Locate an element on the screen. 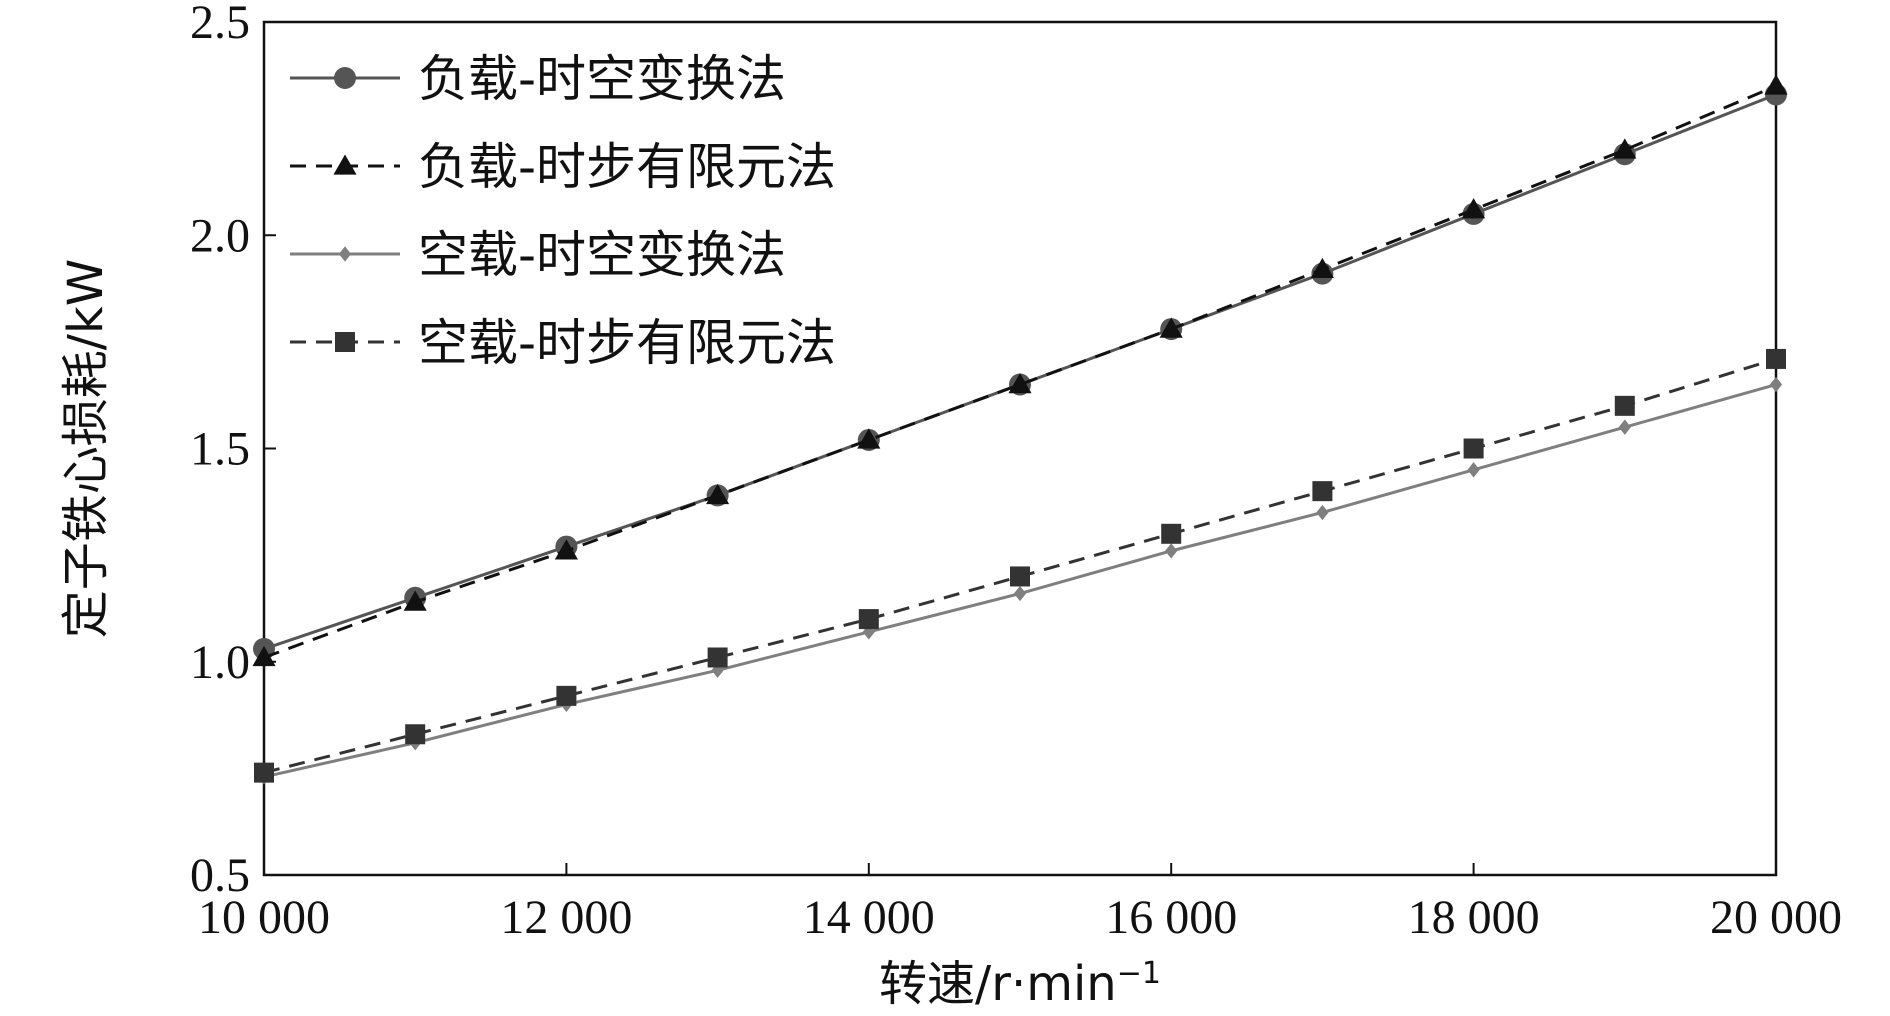 This screenshot has height=1016, width=1890. y-tick-label: 0.5 is located at coordinates (220, 875).